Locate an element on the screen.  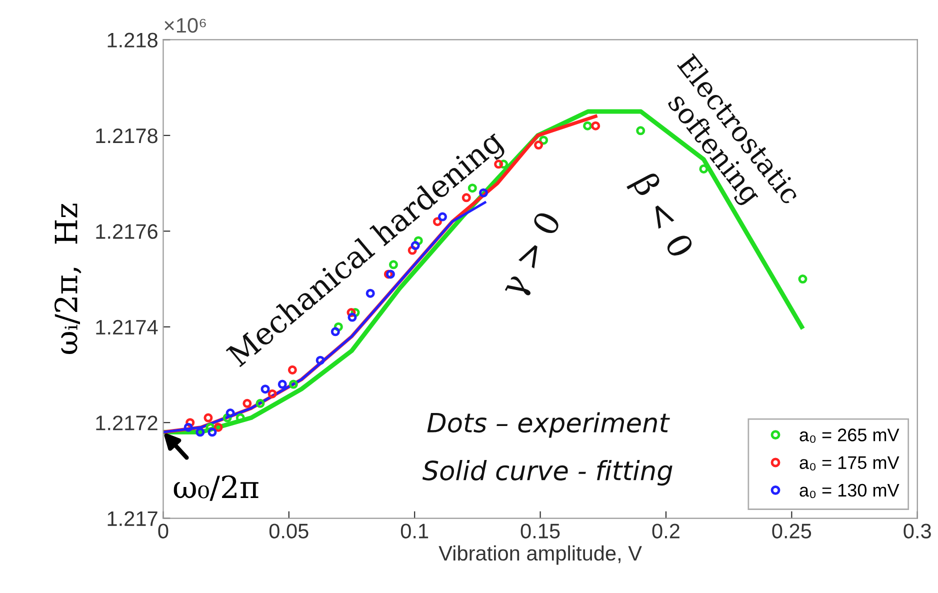
y-tick-label: 1.217 is located at coordinates (133, 518).